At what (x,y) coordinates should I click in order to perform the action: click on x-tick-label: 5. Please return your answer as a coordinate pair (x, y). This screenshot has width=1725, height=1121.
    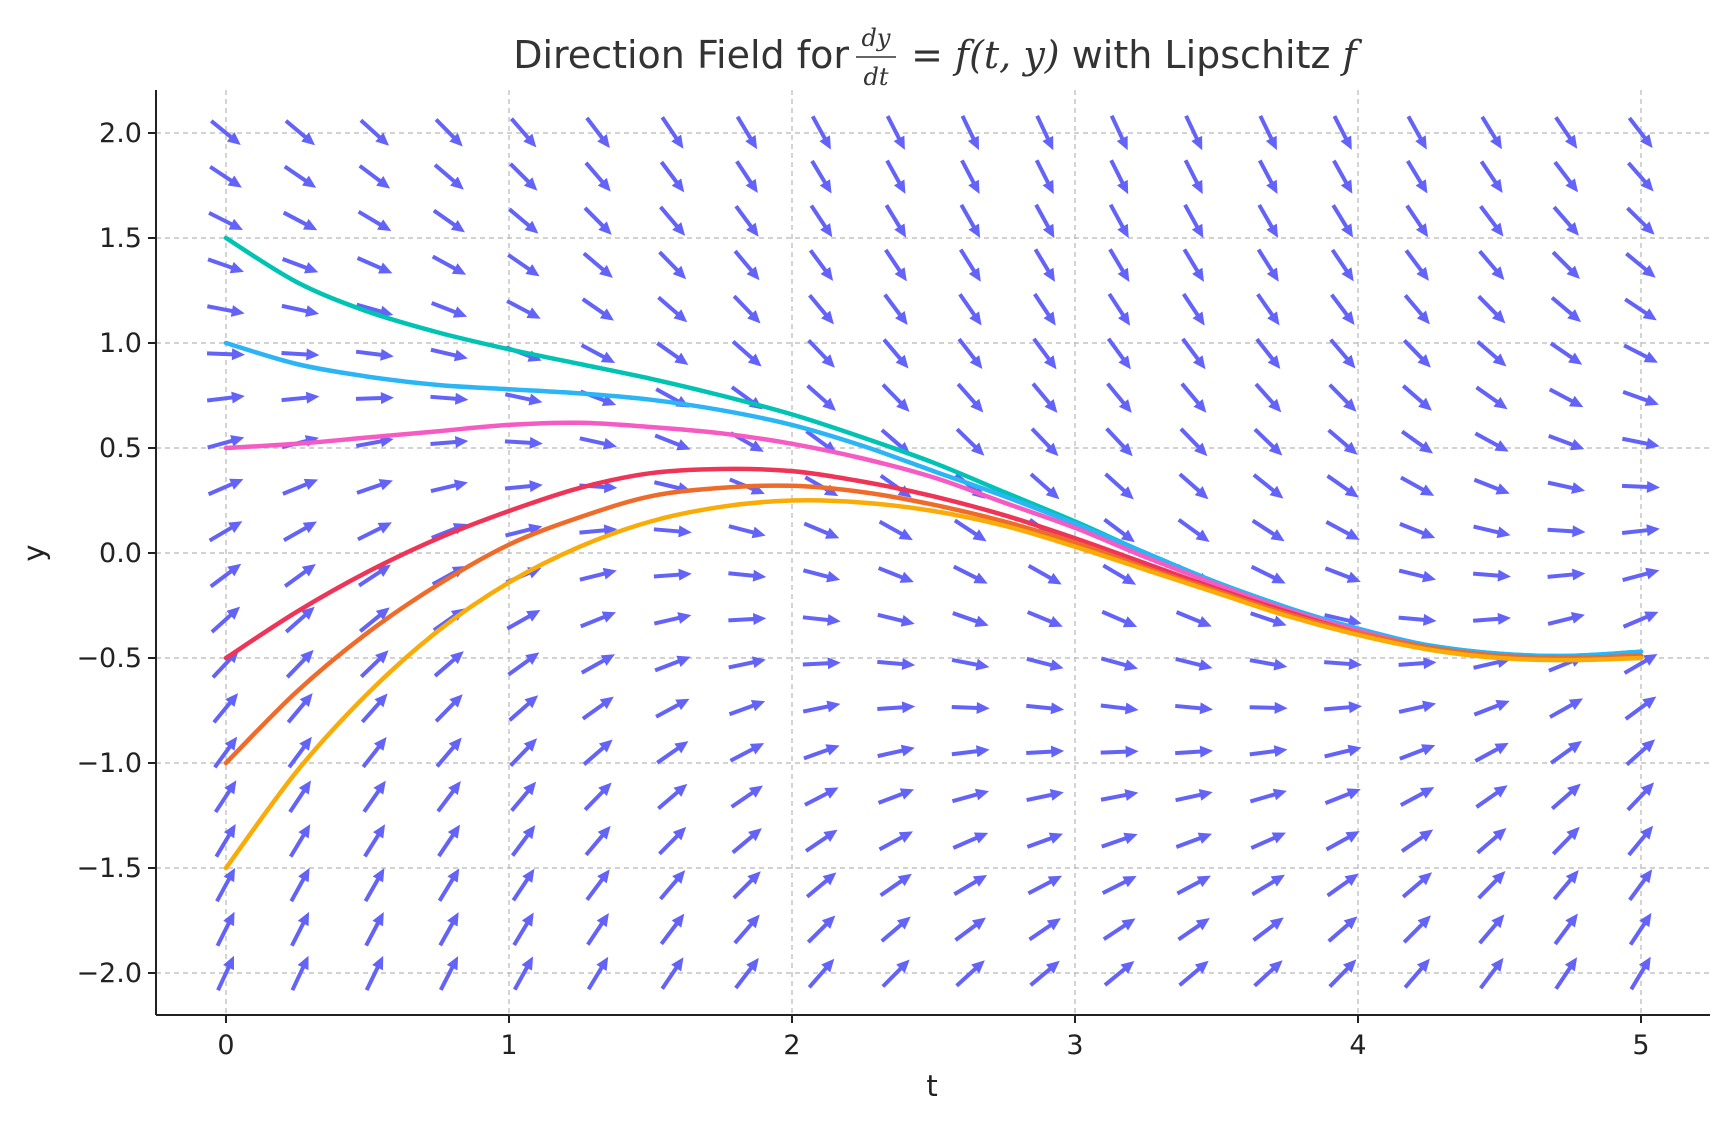
    Looking at the image, I should click on (1640, 1045).